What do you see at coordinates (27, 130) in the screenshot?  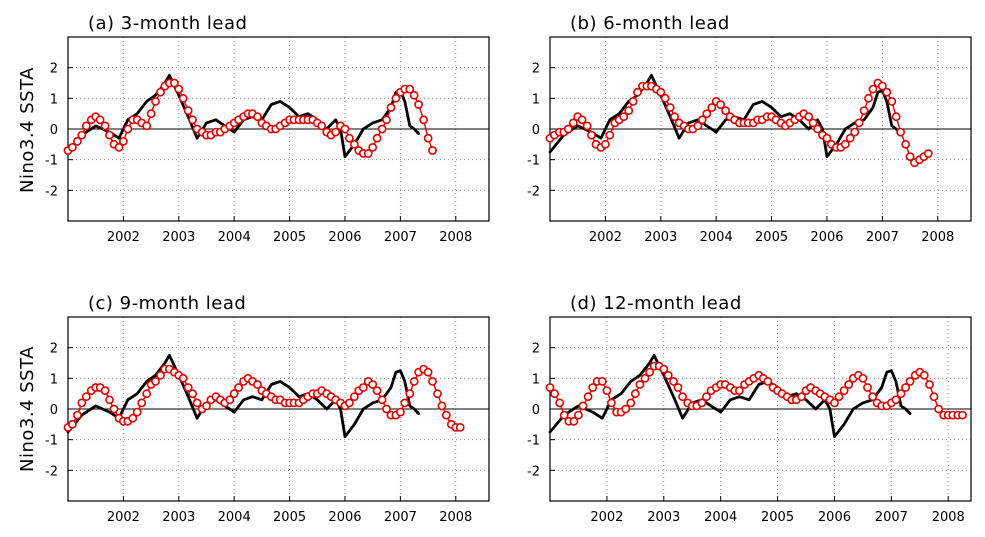 I see `y-axis-title: Nino3.4 SSTA` at bounding box center [27, 130].